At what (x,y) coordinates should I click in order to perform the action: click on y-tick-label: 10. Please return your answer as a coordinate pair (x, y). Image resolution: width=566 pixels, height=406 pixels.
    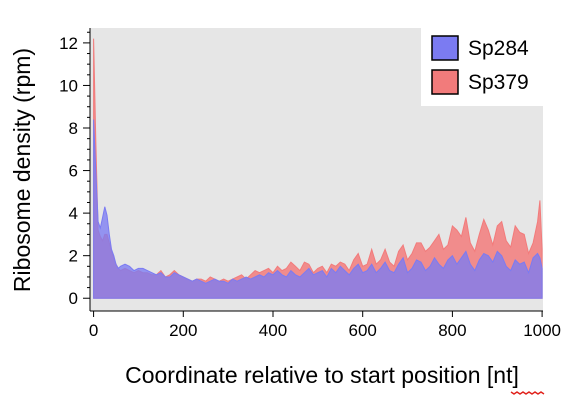
    Looking at the image, I should click on (68, 85).